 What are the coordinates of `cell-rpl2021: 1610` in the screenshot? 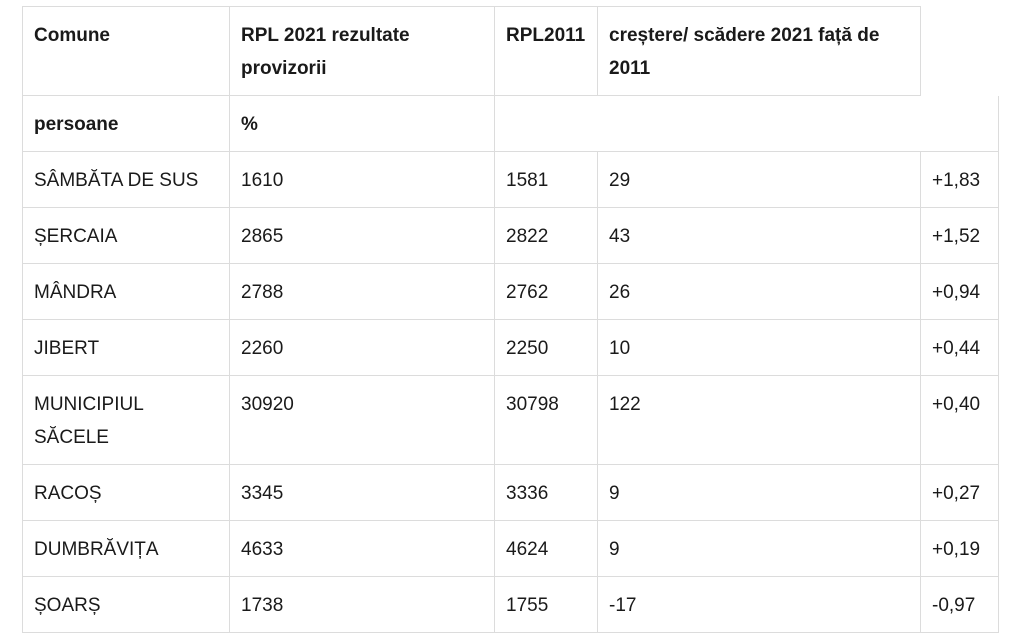 It's located at (362, 179).